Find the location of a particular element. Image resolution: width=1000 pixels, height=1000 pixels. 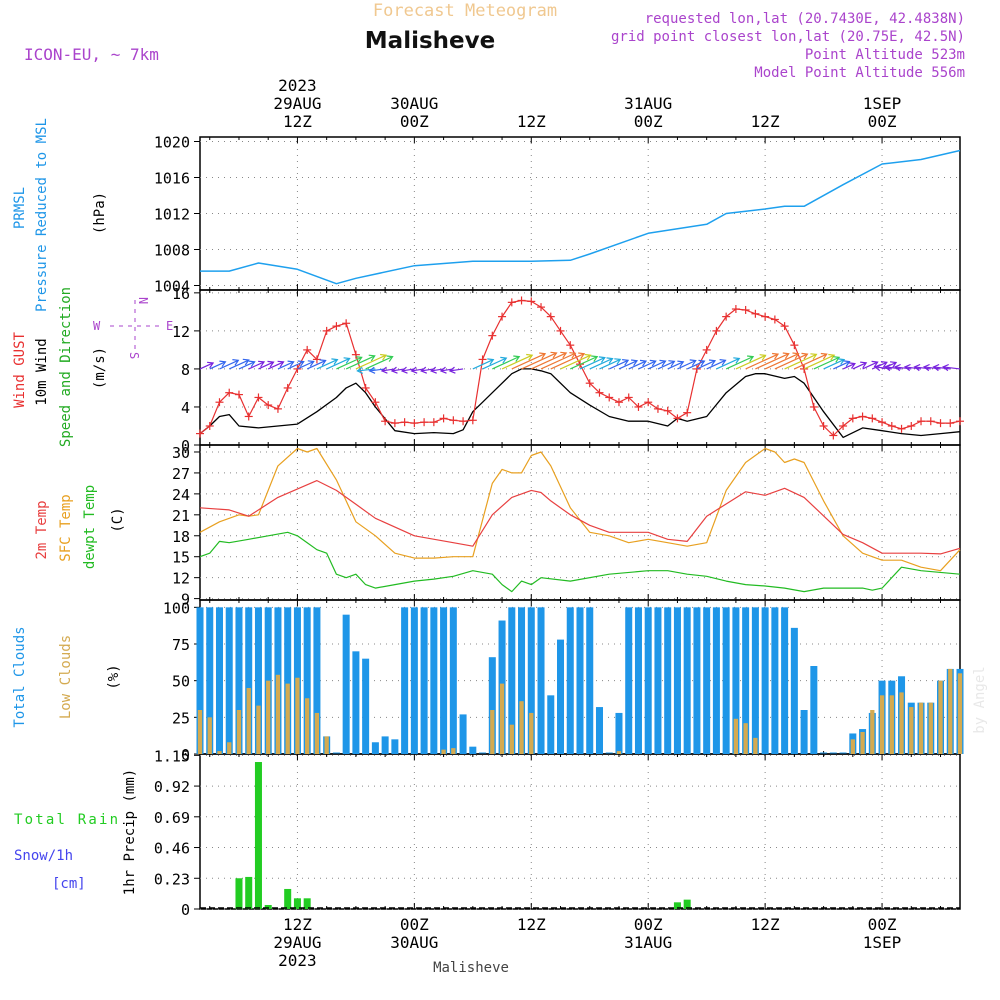

temp-2m-label: 2m Temp is located at coordinates (42, 529).